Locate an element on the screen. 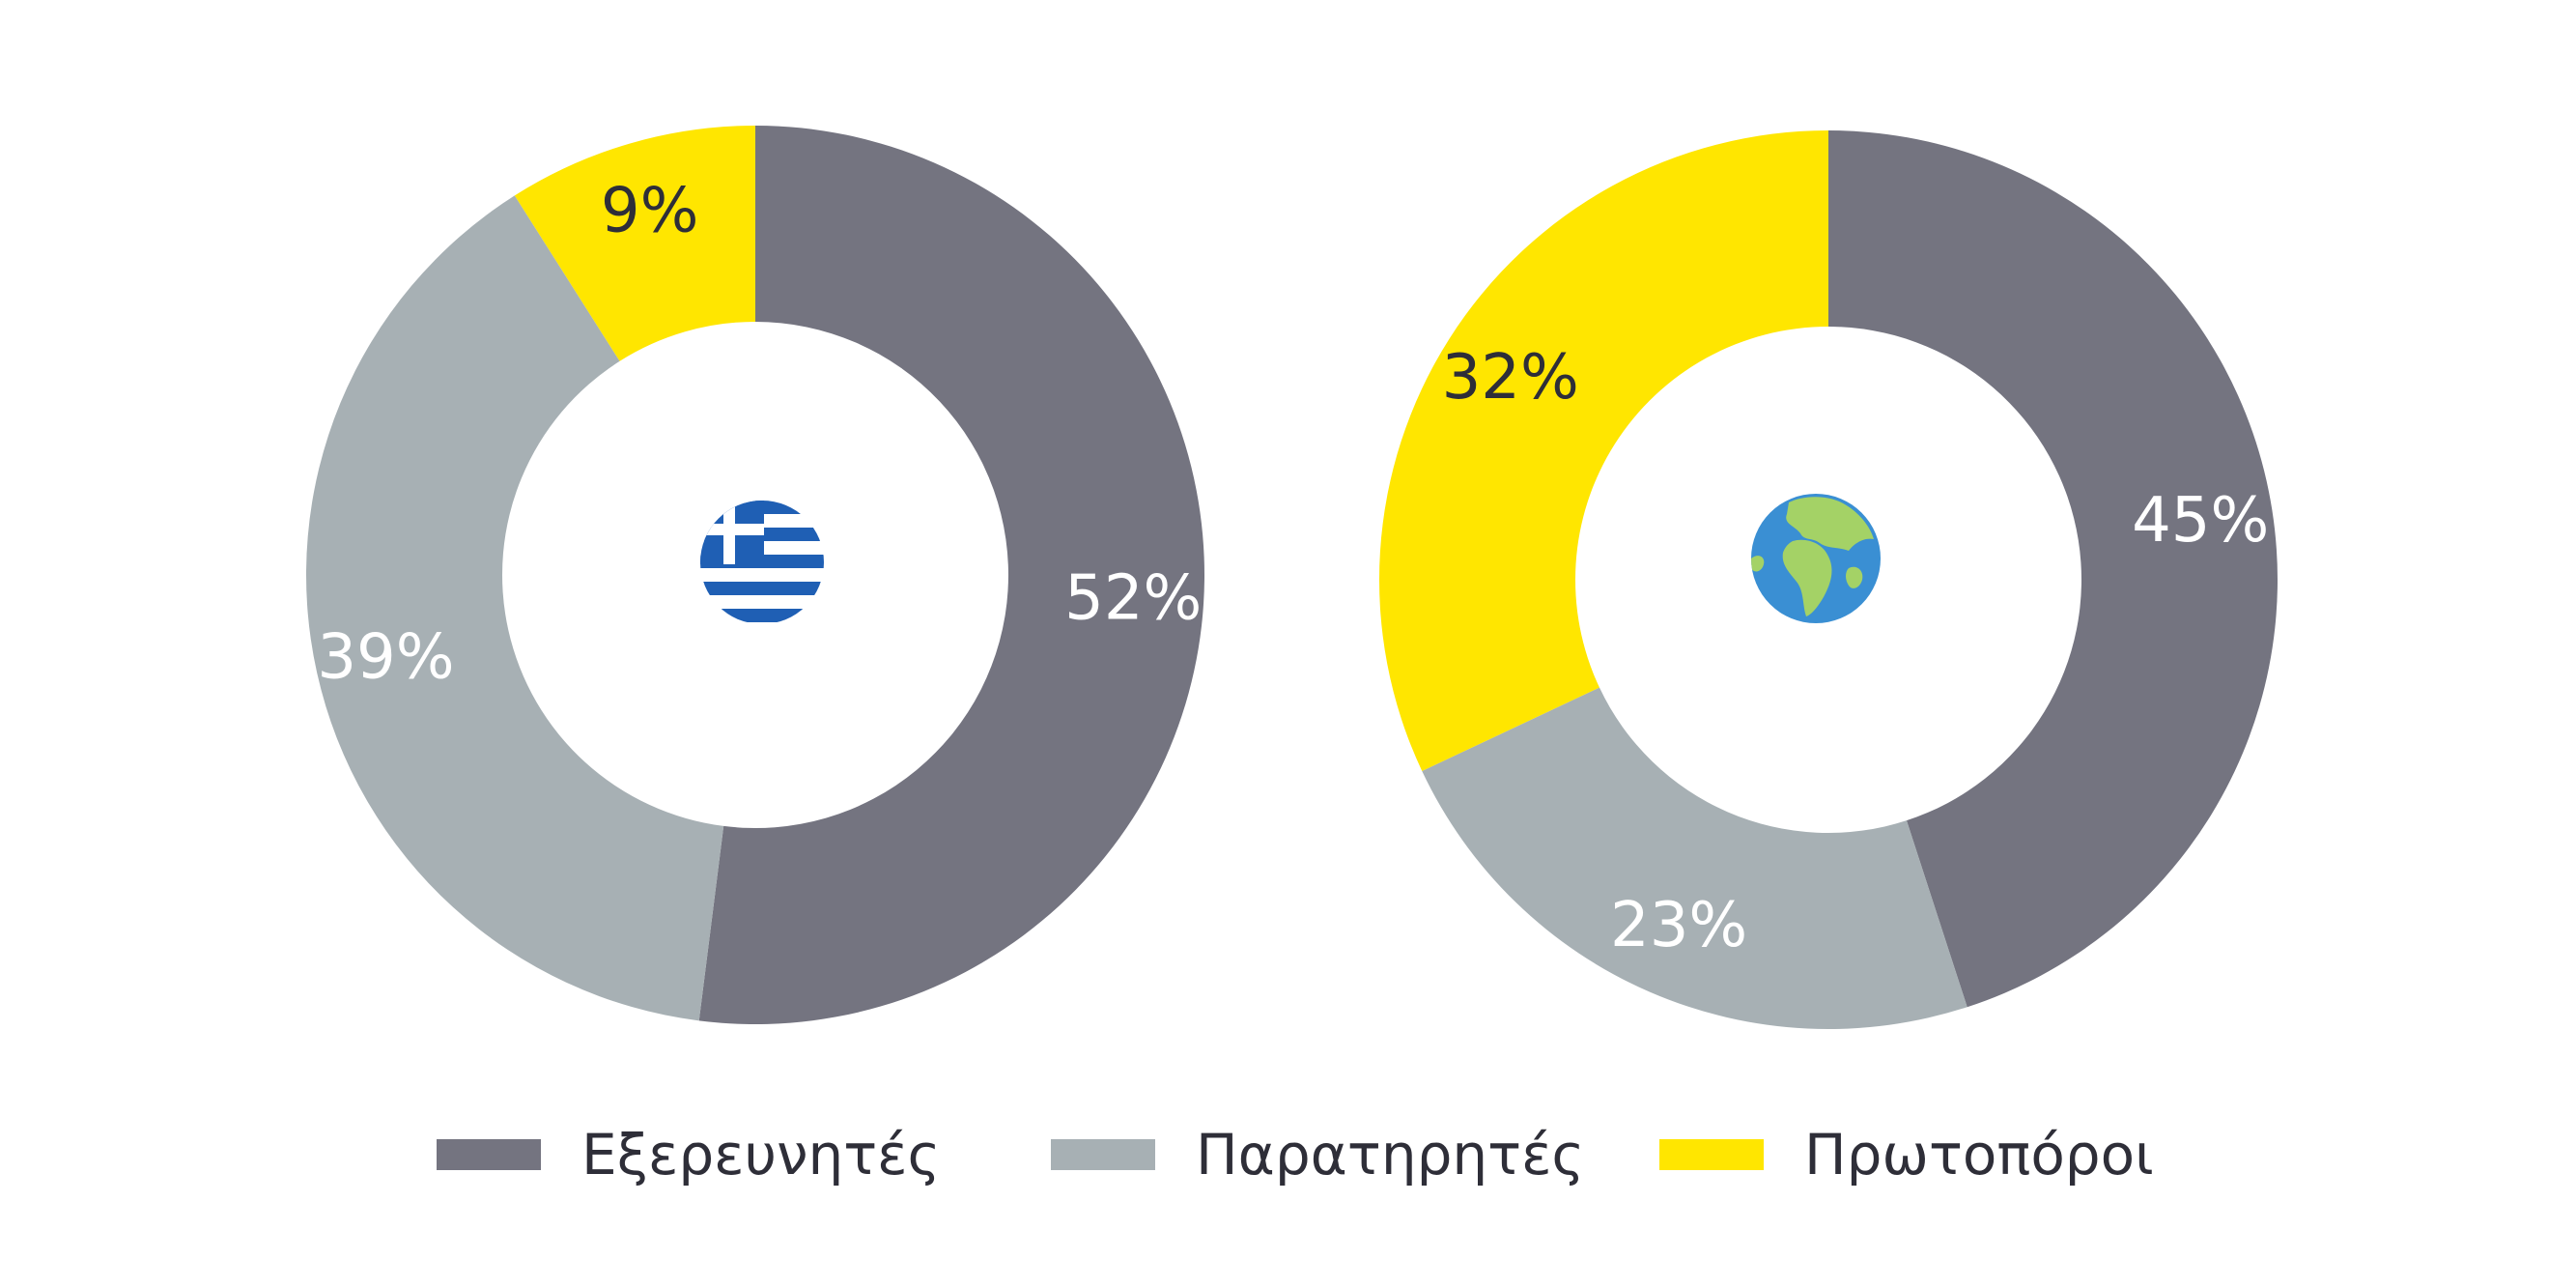 This screenshot has width=2576, height=1288. legend-item-pioneers: Πρωτοπόροι is located at coordinates (1906, 1154).